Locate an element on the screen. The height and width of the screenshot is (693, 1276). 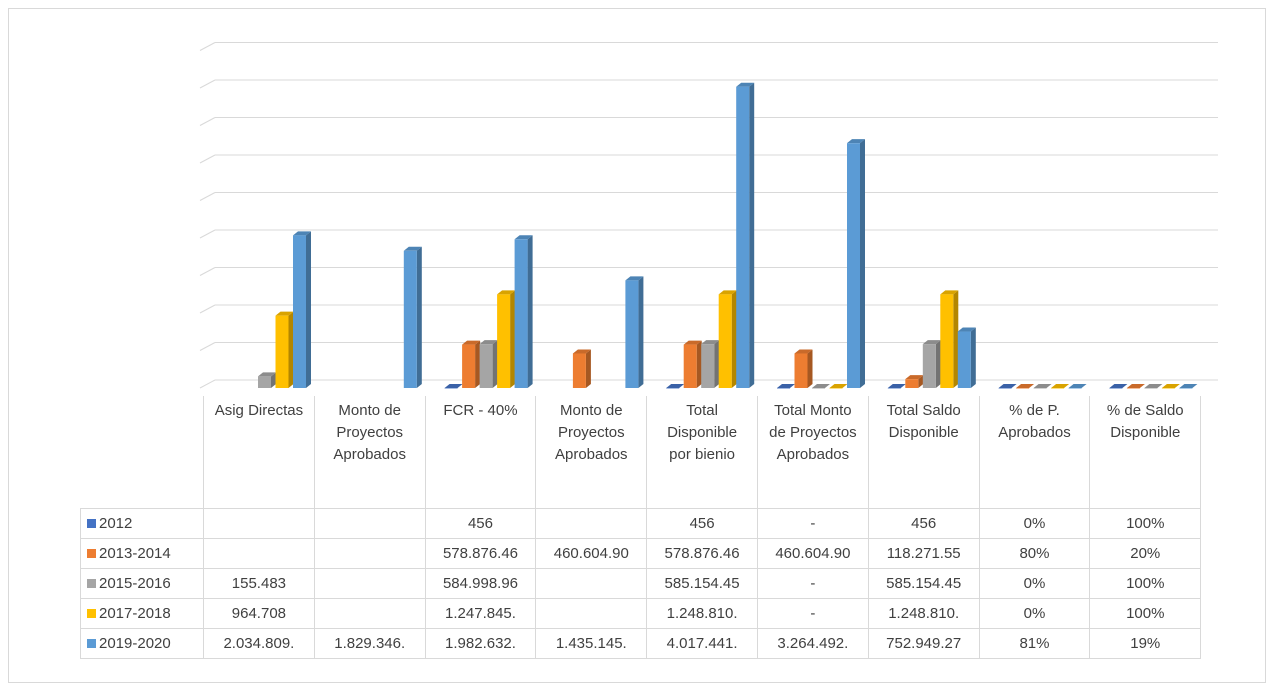
value-cell: 2.034.809. is located at coordinates (259, 643).